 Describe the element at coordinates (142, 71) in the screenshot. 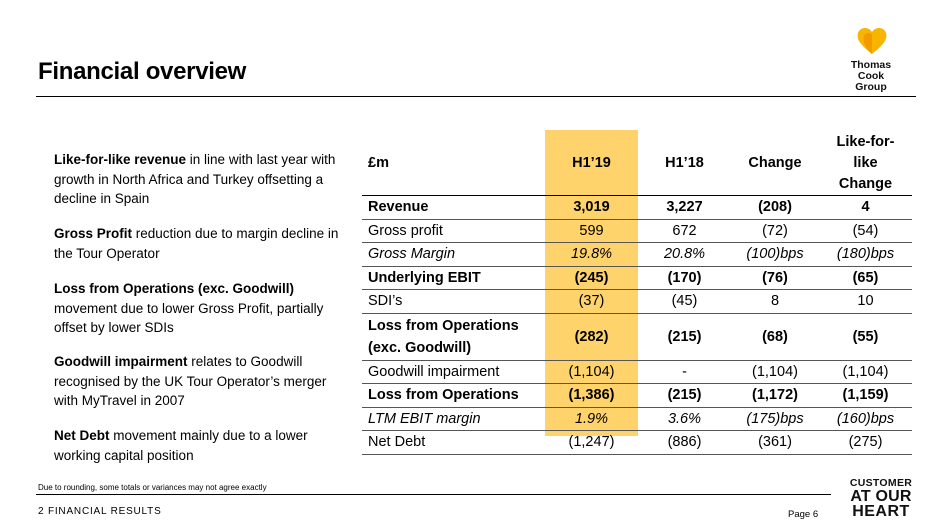

I see `page-title: Financial overview` at that location.